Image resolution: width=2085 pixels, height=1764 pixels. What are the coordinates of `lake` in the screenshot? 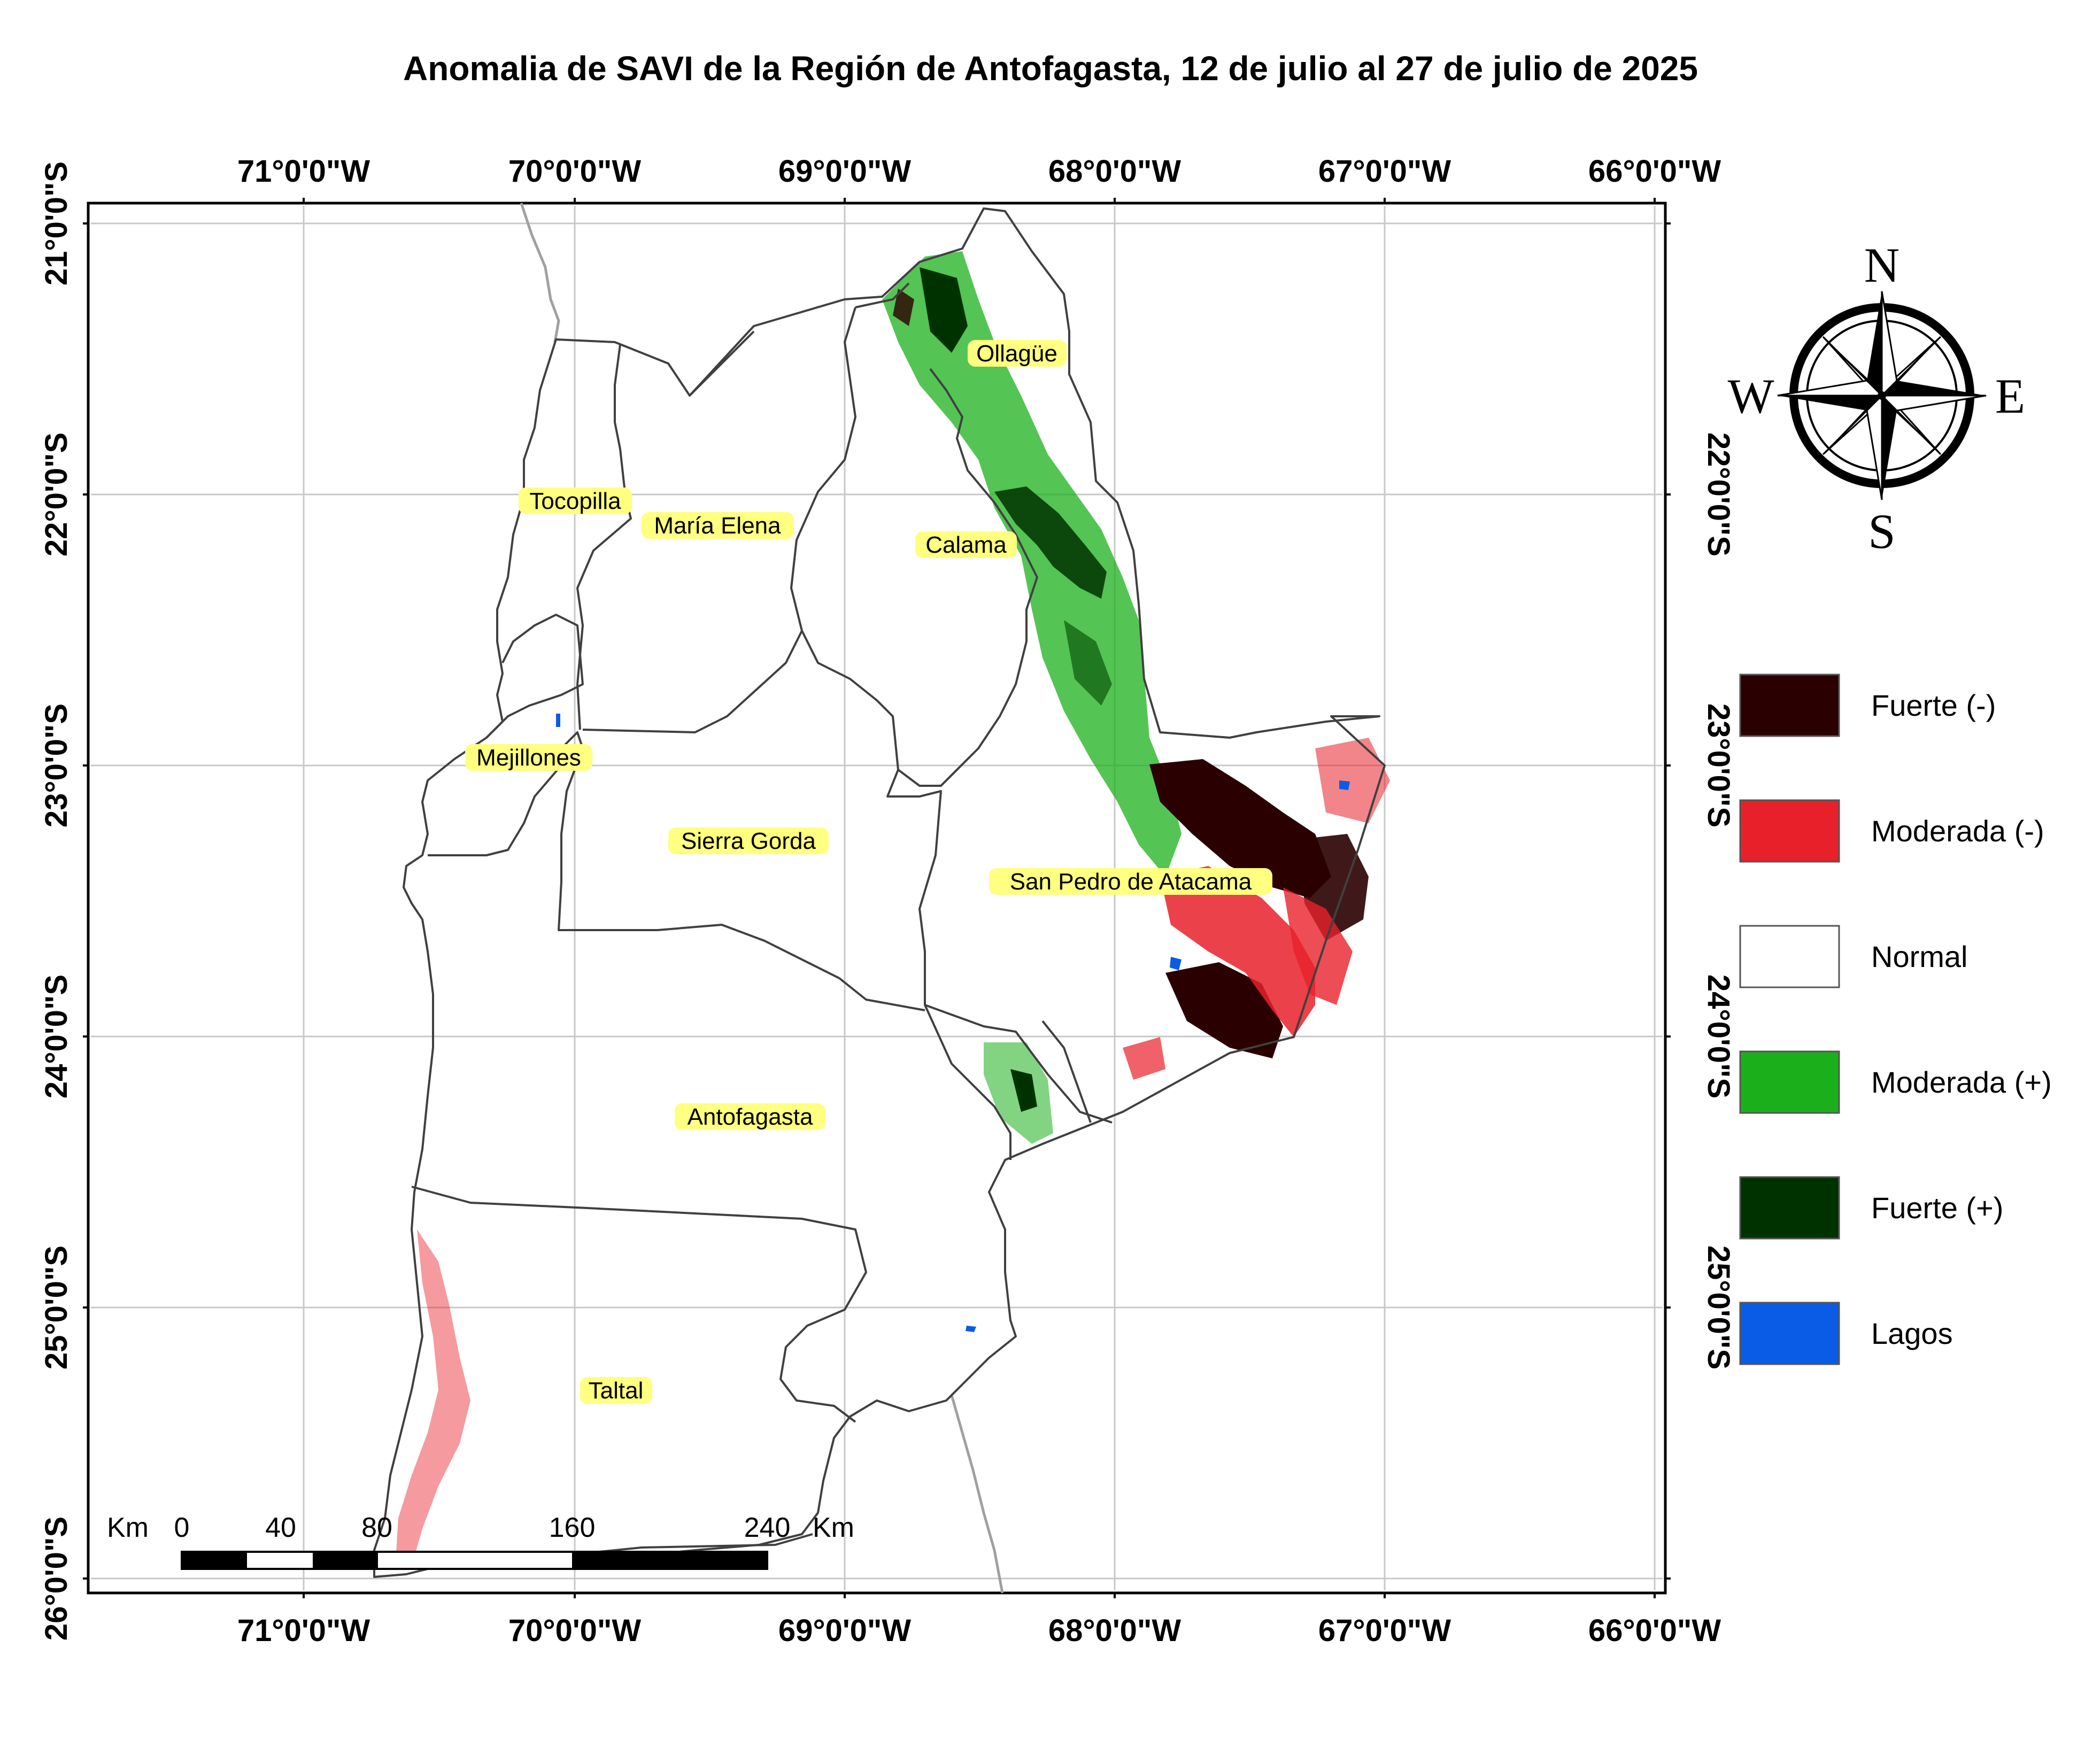 It's located at (1176, 963).